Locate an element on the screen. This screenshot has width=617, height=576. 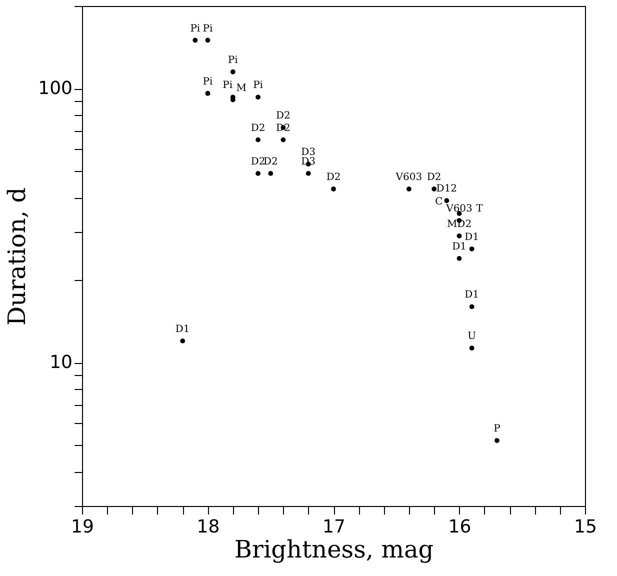
y-tick-label: 100 is located at coordinates (55, 89).